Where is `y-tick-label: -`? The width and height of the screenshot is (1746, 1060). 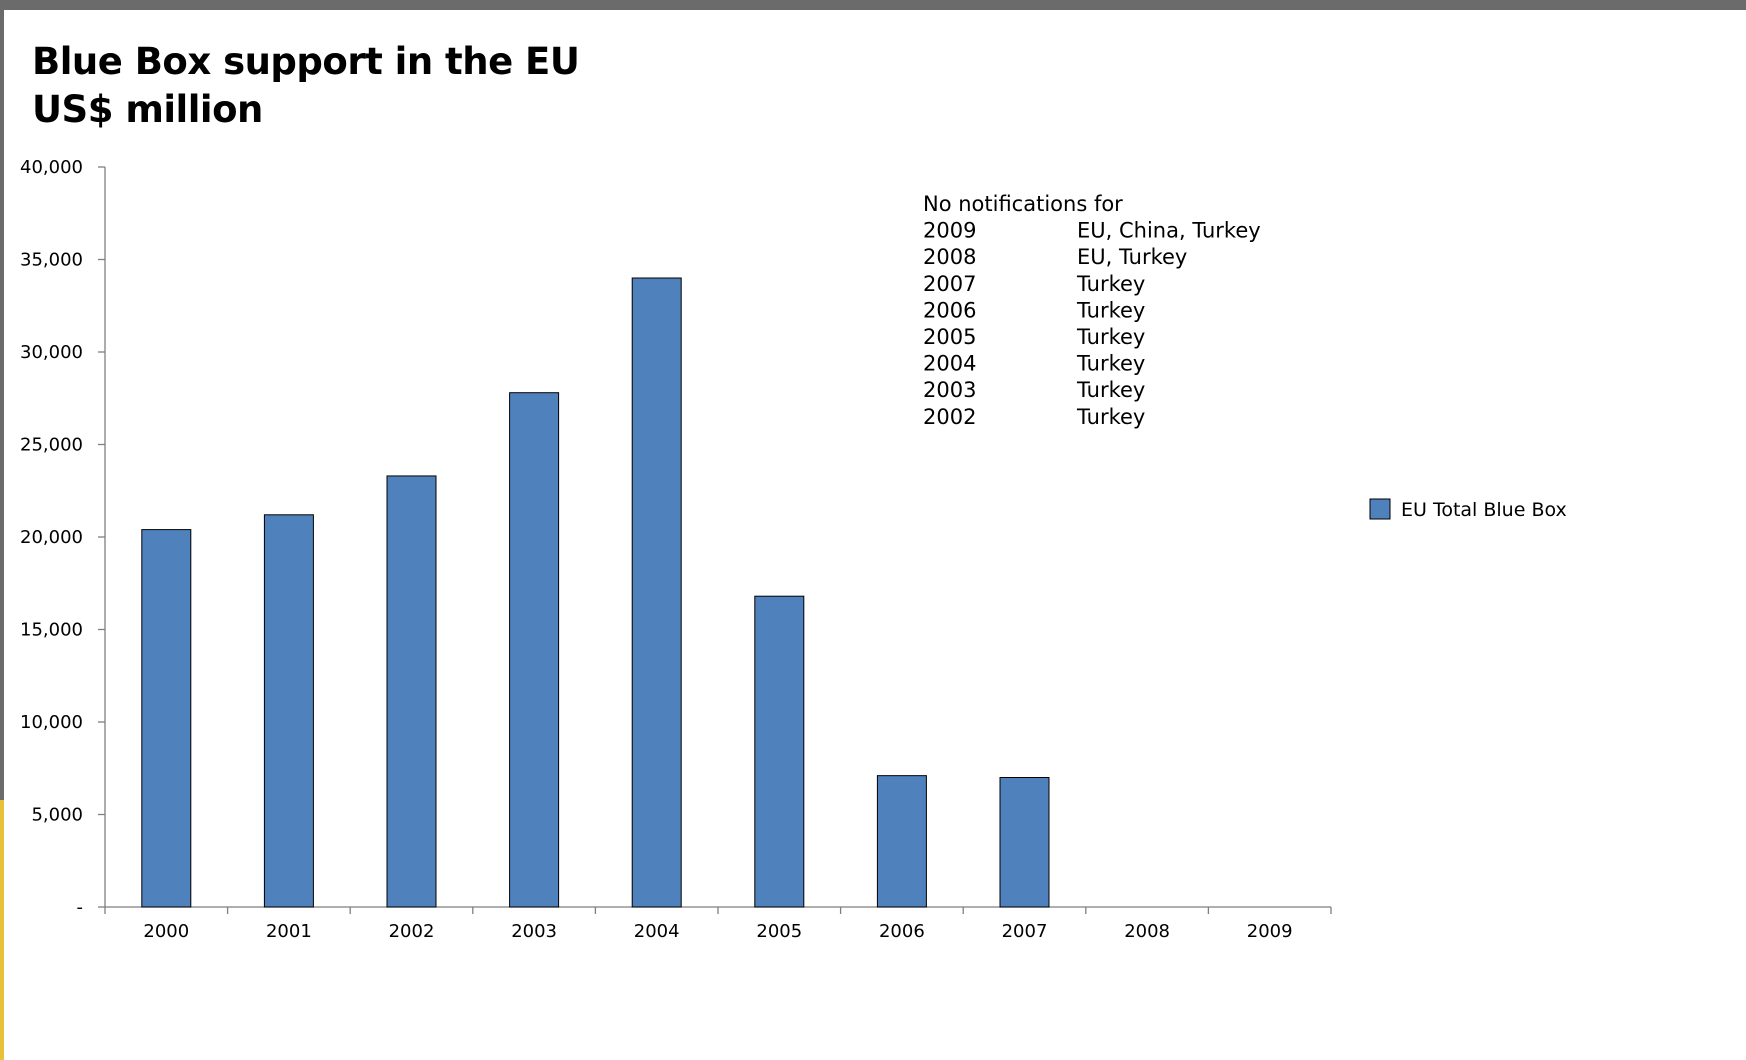 y-tick-label: - is located at coordinates (80, 907).